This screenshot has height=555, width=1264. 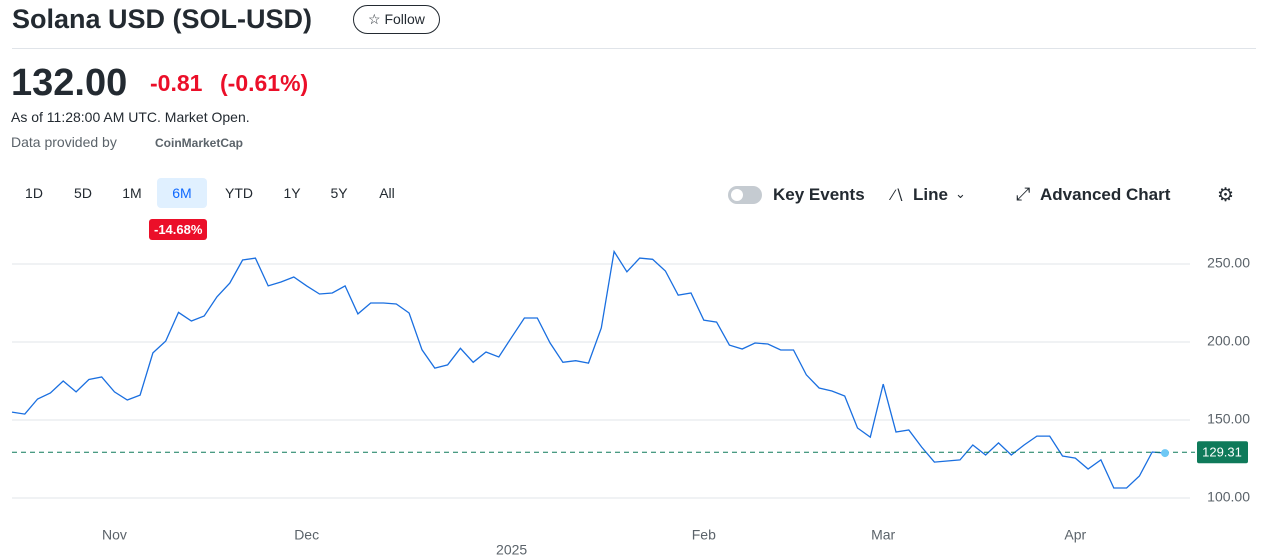 What do you see at coordinates (292, 193) in the screenshot?
I see `range-button: 1Y` at bounding box center [292, 193].